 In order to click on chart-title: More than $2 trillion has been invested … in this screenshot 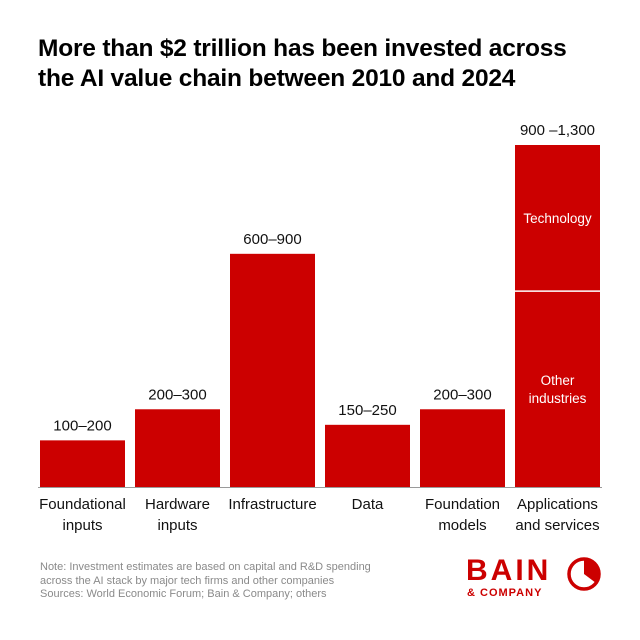, I will do `click(302, 63)`.